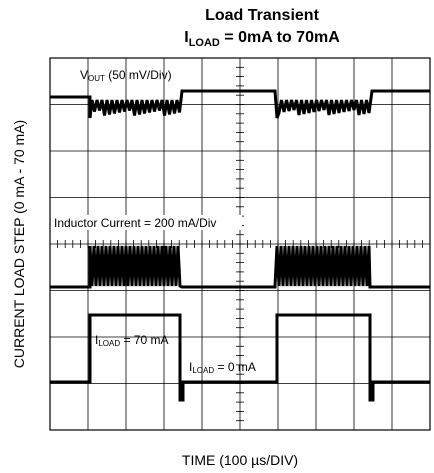 This screenshot has height=473, width=434. What do you see at coordinates (96, 340) in the screenshot?
I see `iload-high-symbol: I` at bounding box center [96, 340].